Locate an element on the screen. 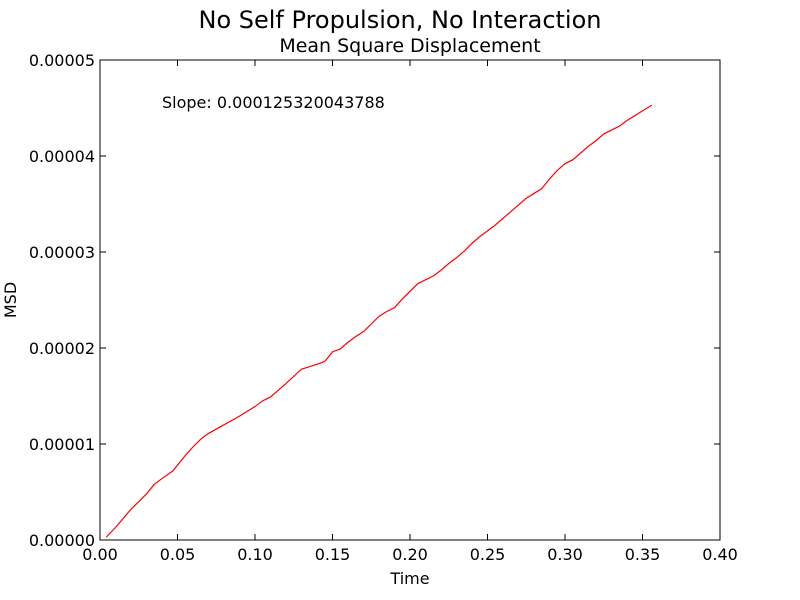 The height and width of the screenshot is (600, 800). y-tick-label: 0.00003 is located at coordinates (62, 252).